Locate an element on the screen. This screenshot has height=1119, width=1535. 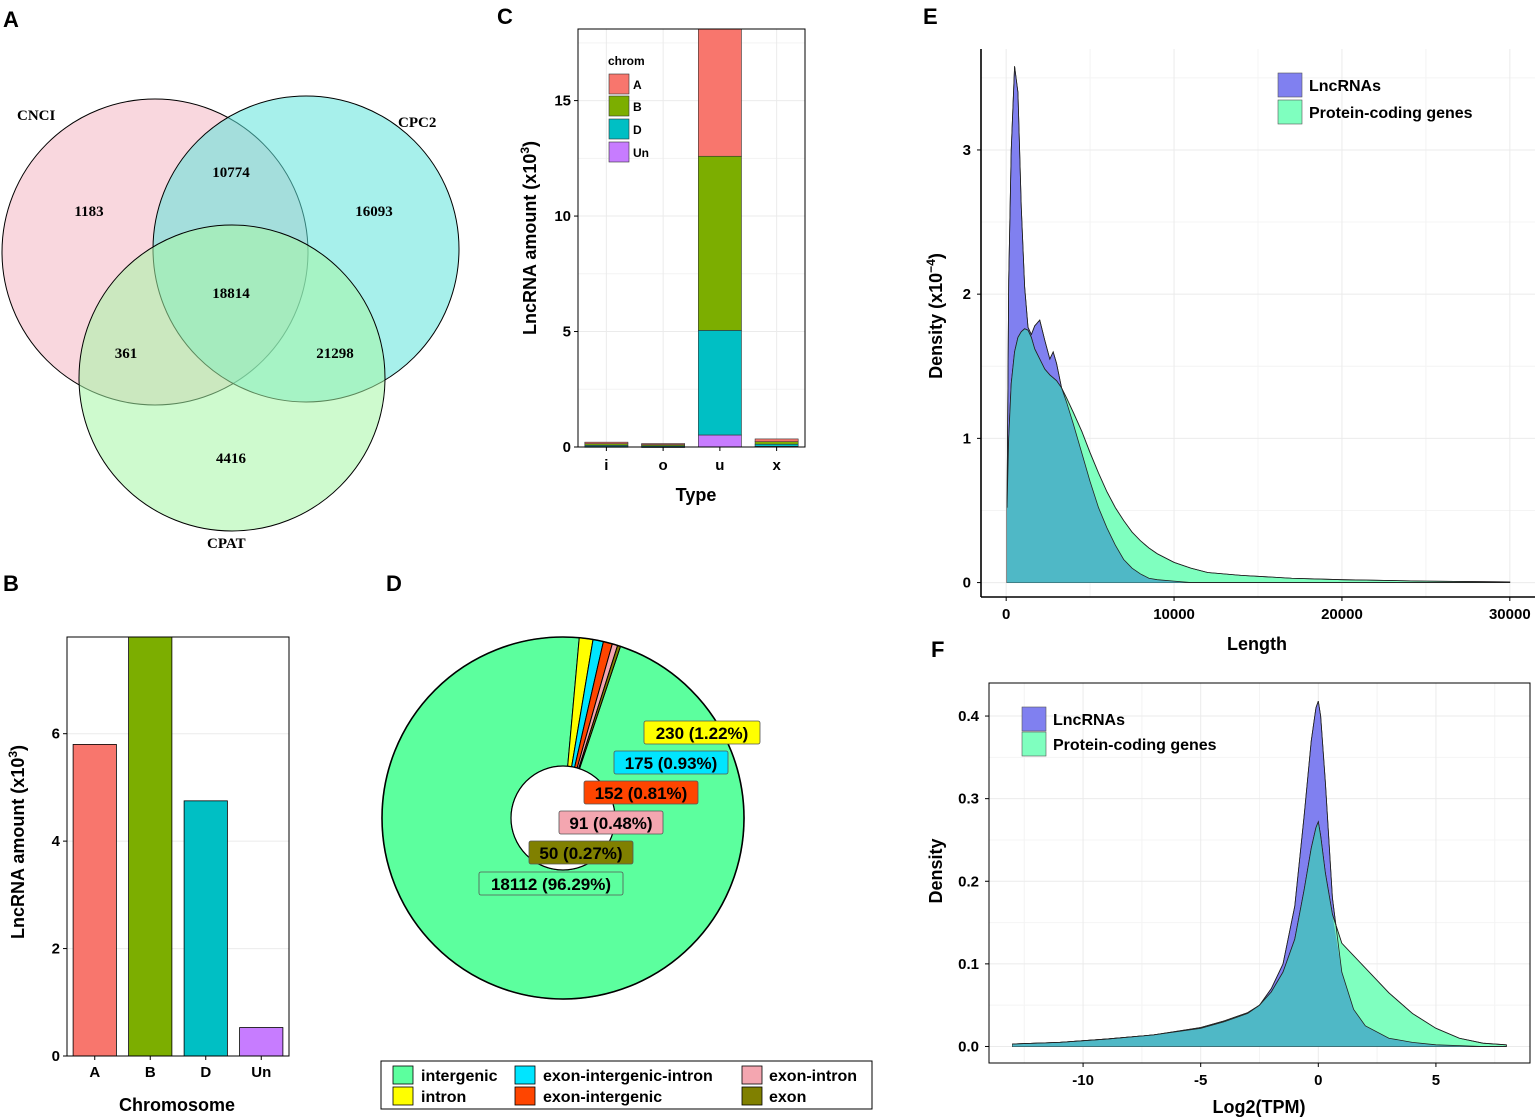
chart-e-yticks: 0 1 2 3 is located at coordinates (967, 367).